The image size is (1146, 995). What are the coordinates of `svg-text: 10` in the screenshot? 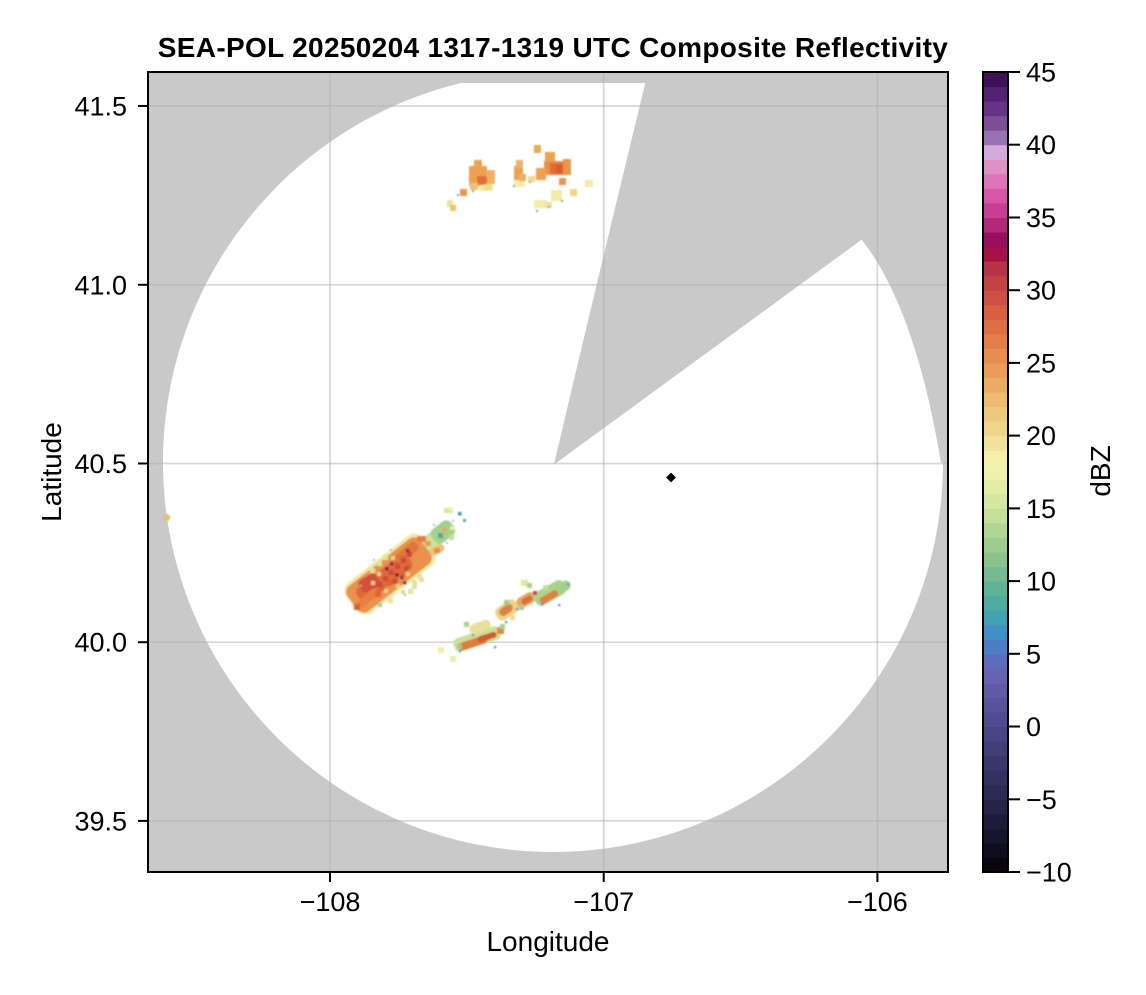 It's located at (1041, 582).